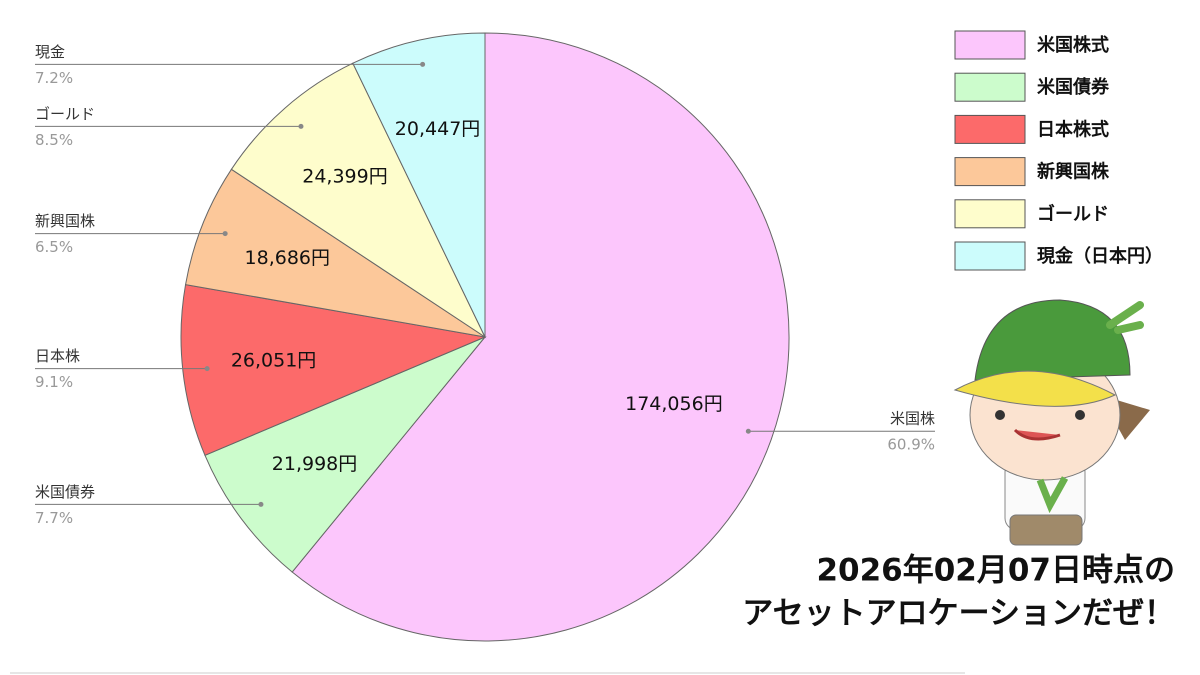  Describe the element at coordinates (54, 140) in the screenshot. I see `callout-share: 8.5%` at that location.